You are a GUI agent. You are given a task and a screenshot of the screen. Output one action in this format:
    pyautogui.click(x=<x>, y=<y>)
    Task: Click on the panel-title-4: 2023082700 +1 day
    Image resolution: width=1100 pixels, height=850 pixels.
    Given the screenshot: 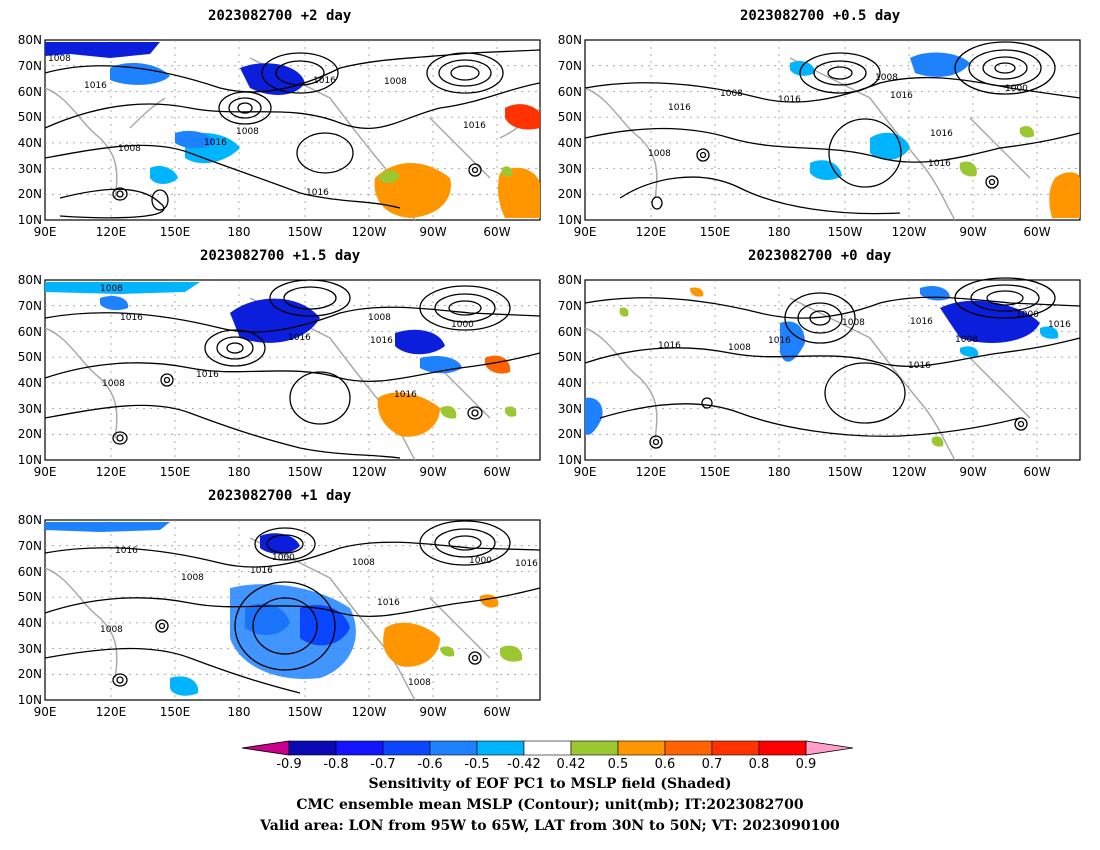 What is the action you would take?
    pyautogui.click(x=280, y=496)
    